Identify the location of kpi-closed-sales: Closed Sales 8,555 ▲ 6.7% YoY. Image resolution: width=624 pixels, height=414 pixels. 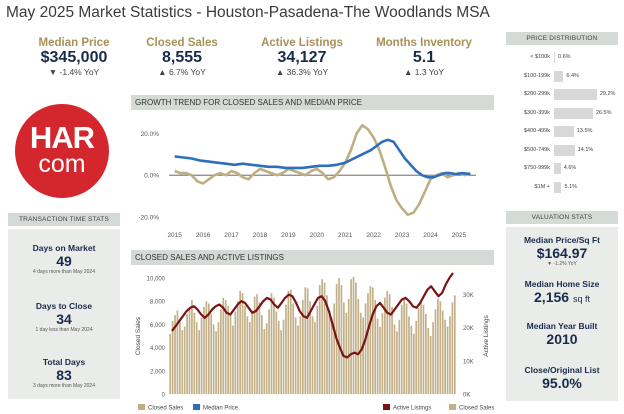
(182, 57).